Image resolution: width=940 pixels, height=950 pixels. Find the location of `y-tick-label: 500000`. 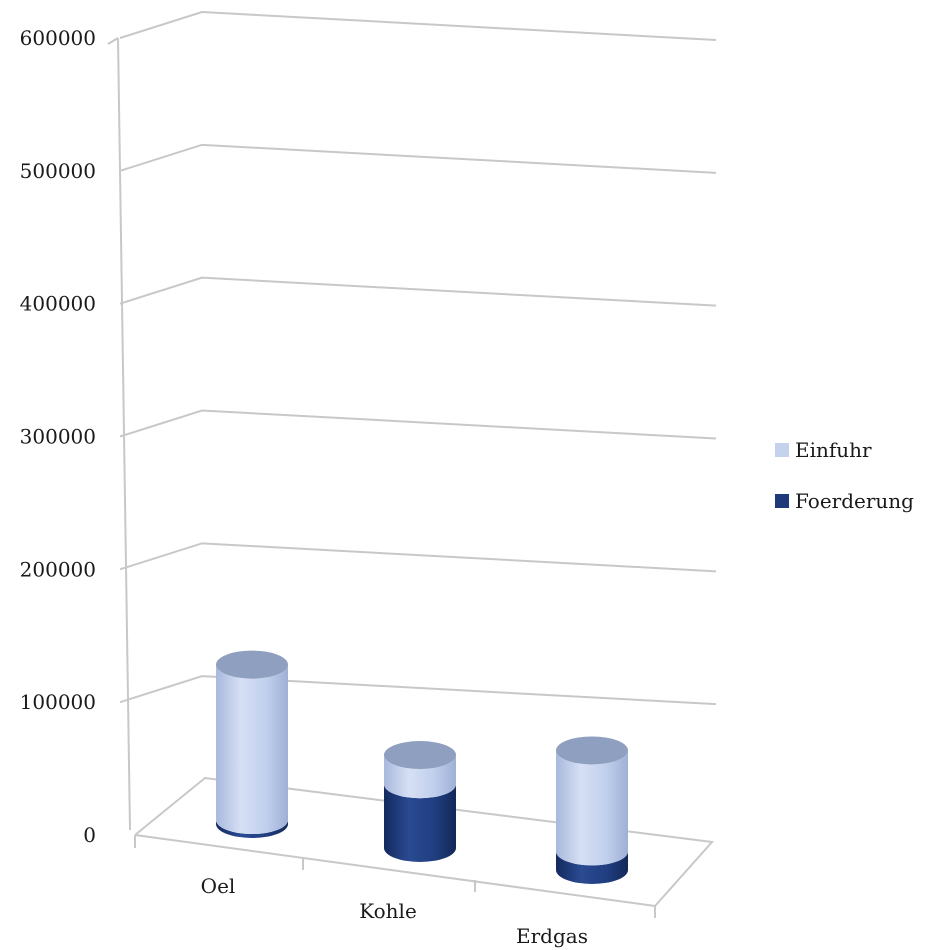

y-tick-label: 500000 is located at coordinates (58, 171).